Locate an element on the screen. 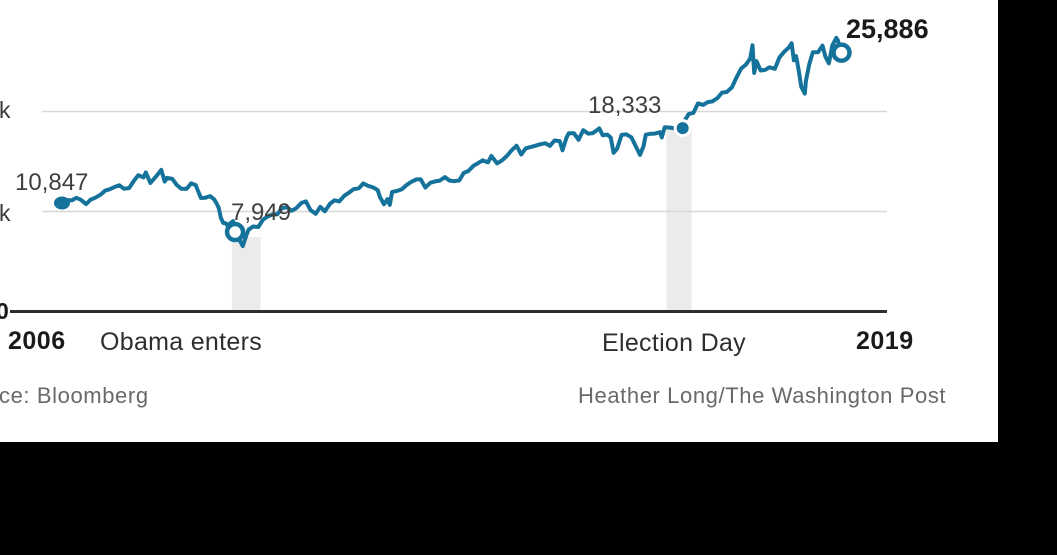  value-label-end: 25,886 is located at coordinates (887, 29).